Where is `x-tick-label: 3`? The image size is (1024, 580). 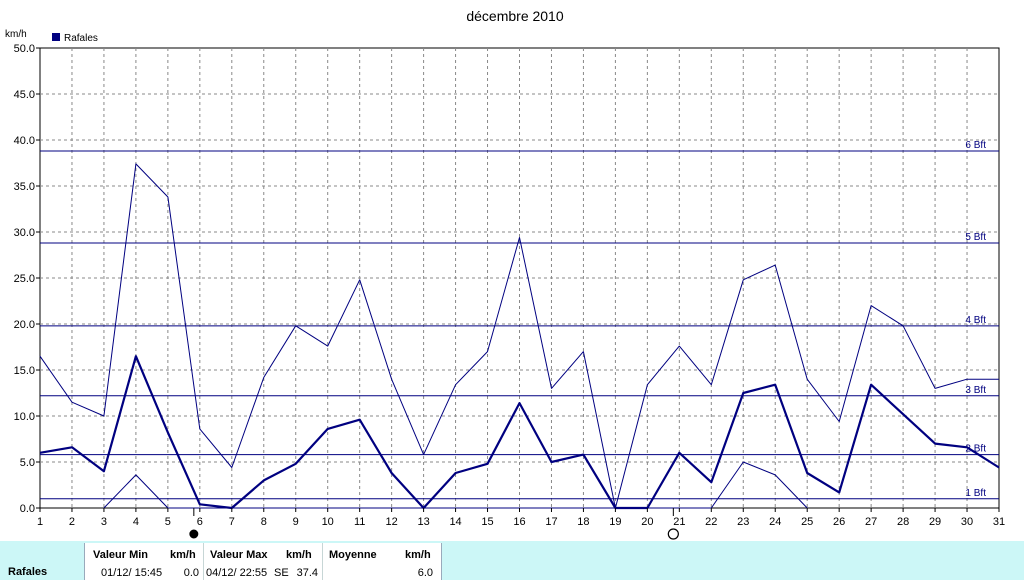 x-tick-label: 3 is located at coordinates (104, 522).